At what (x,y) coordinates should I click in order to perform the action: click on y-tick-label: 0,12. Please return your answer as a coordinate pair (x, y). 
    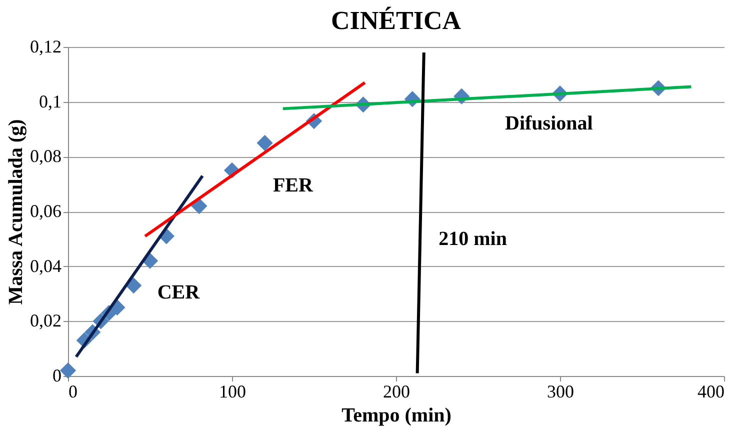
    Looking at the image, I should click on (46, 46).